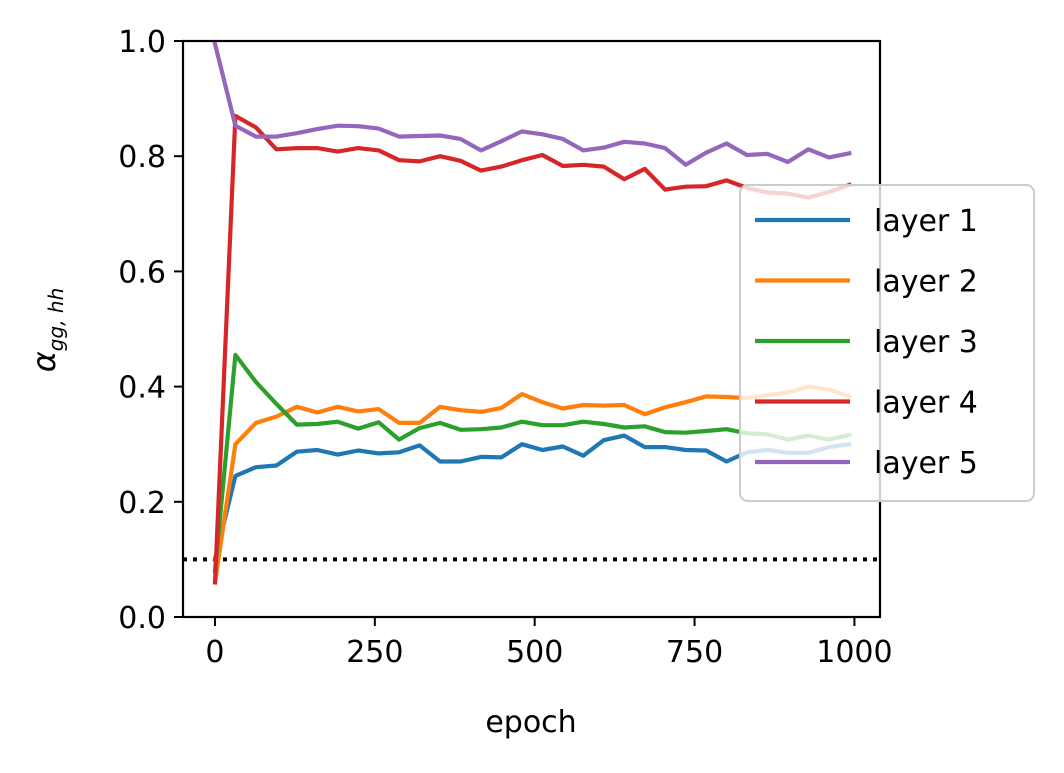 The width and height of the screenshot is (1064, 773). I want to click on y-tick-label: 0.2, so click(142, 503).